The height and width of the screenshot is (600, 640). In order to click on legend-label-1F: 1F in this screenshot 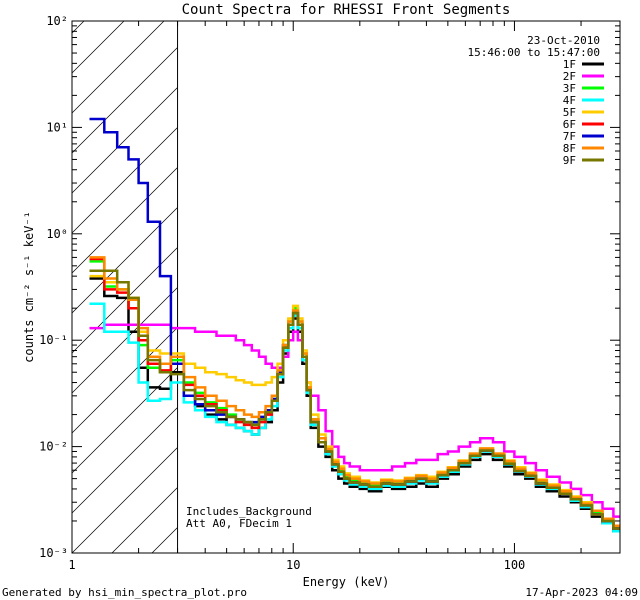, I will do `click(569, 64)`.